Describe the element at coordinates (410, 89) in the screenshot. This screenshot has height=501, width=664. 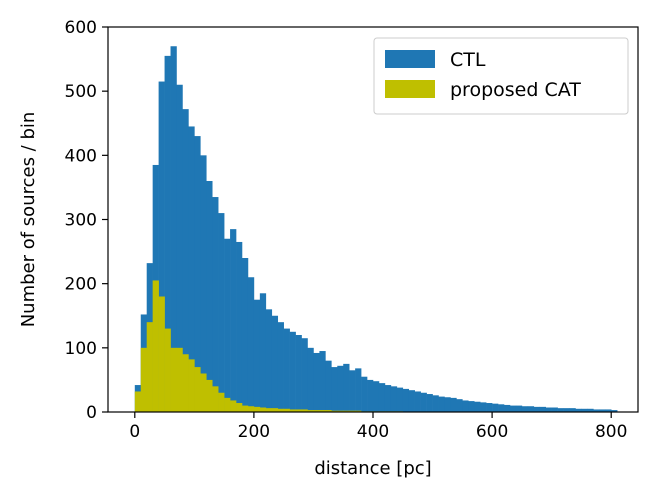
I see `legend-swatch-cat` at that location.